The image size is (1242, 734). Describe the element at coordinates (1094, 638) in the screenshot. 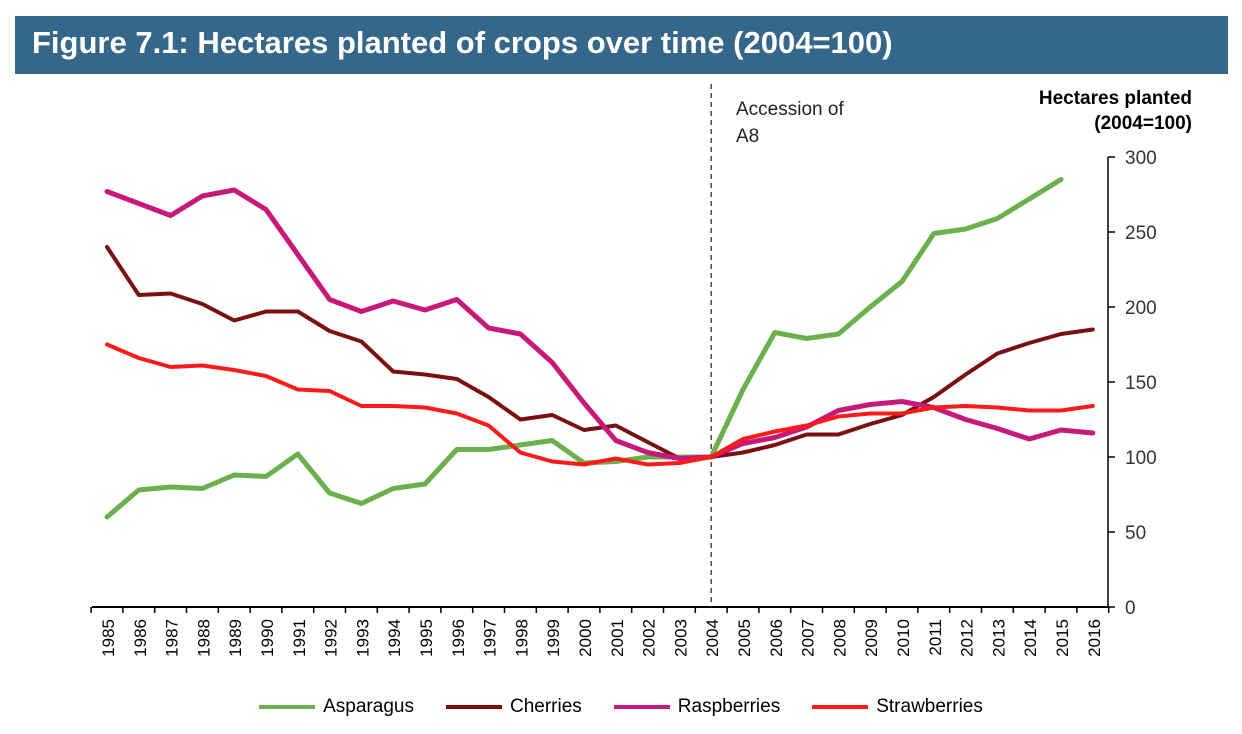

I see `x-tick-label: 2016` at that location.